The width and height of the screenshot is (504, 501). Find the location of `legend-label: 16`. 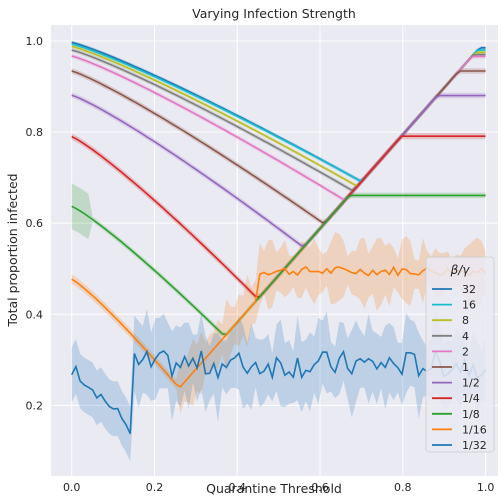

legend-label: 16 is located at coordinates (469, 305).